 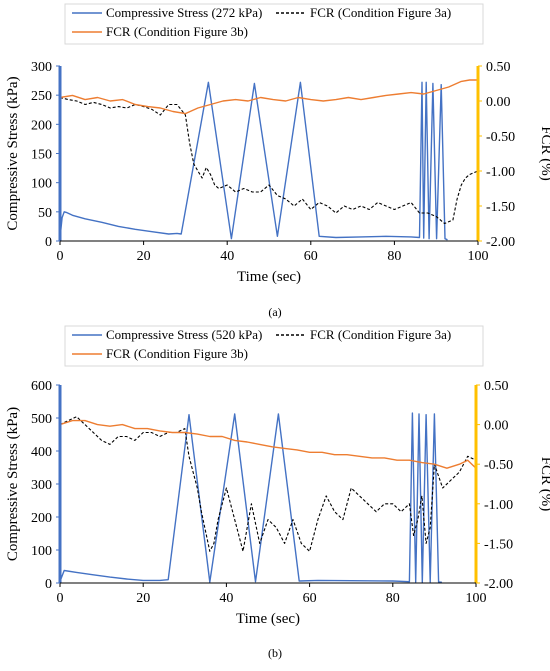 I want to click on legend-label-0: Compressive Stress (520 kPa), so click(x=184, y=334).